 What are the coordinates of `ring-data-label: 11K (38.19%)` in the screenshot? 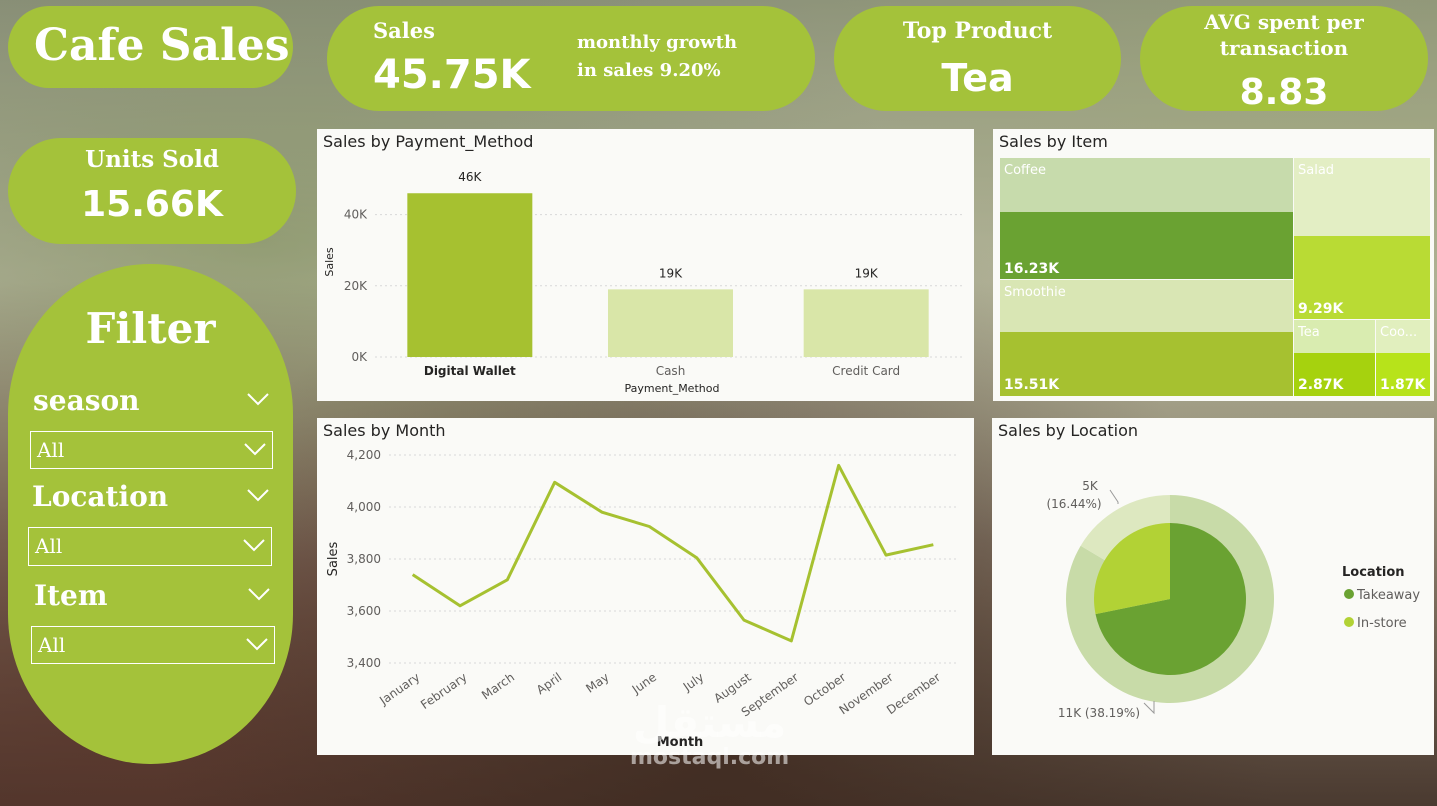 It's located at (1099, 713).